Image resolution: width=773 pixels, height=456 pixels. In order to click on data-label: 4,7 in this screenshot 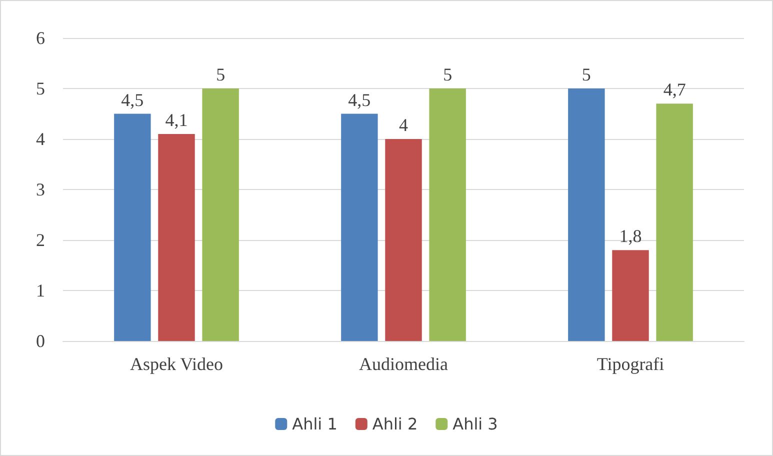, I will do `click(674, 90)`.